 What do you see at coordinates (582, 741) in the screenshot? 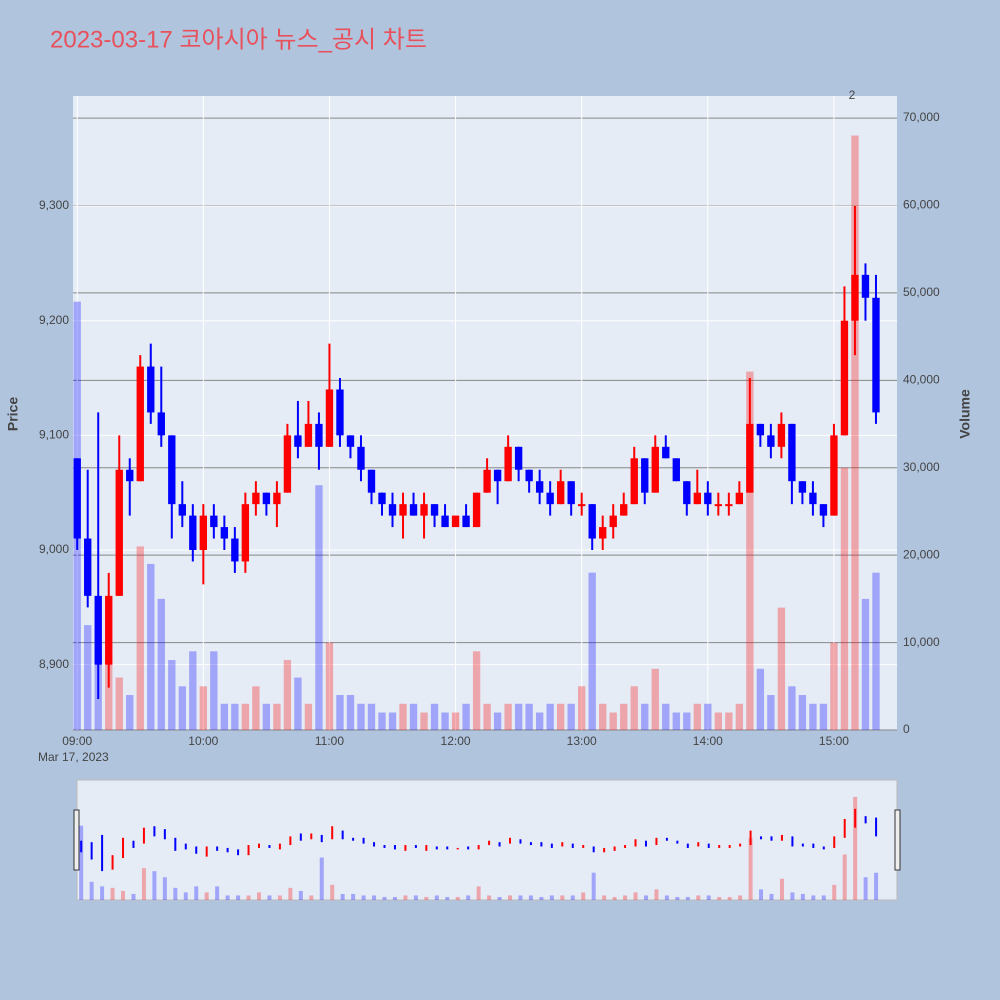
I see `x-tick-label: 13:00` at bounding box center [582, 741].